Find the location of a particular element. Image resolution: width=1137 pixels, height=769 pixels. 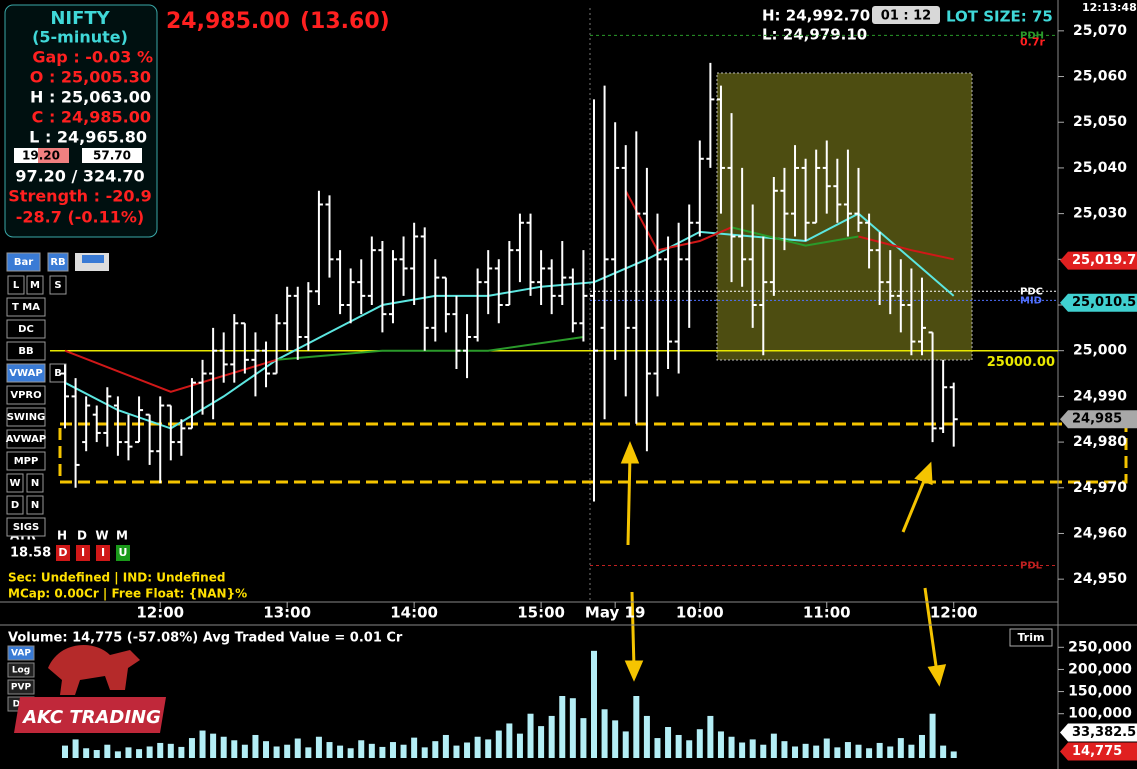

volume-tag is located at coordinates (1098, 732).